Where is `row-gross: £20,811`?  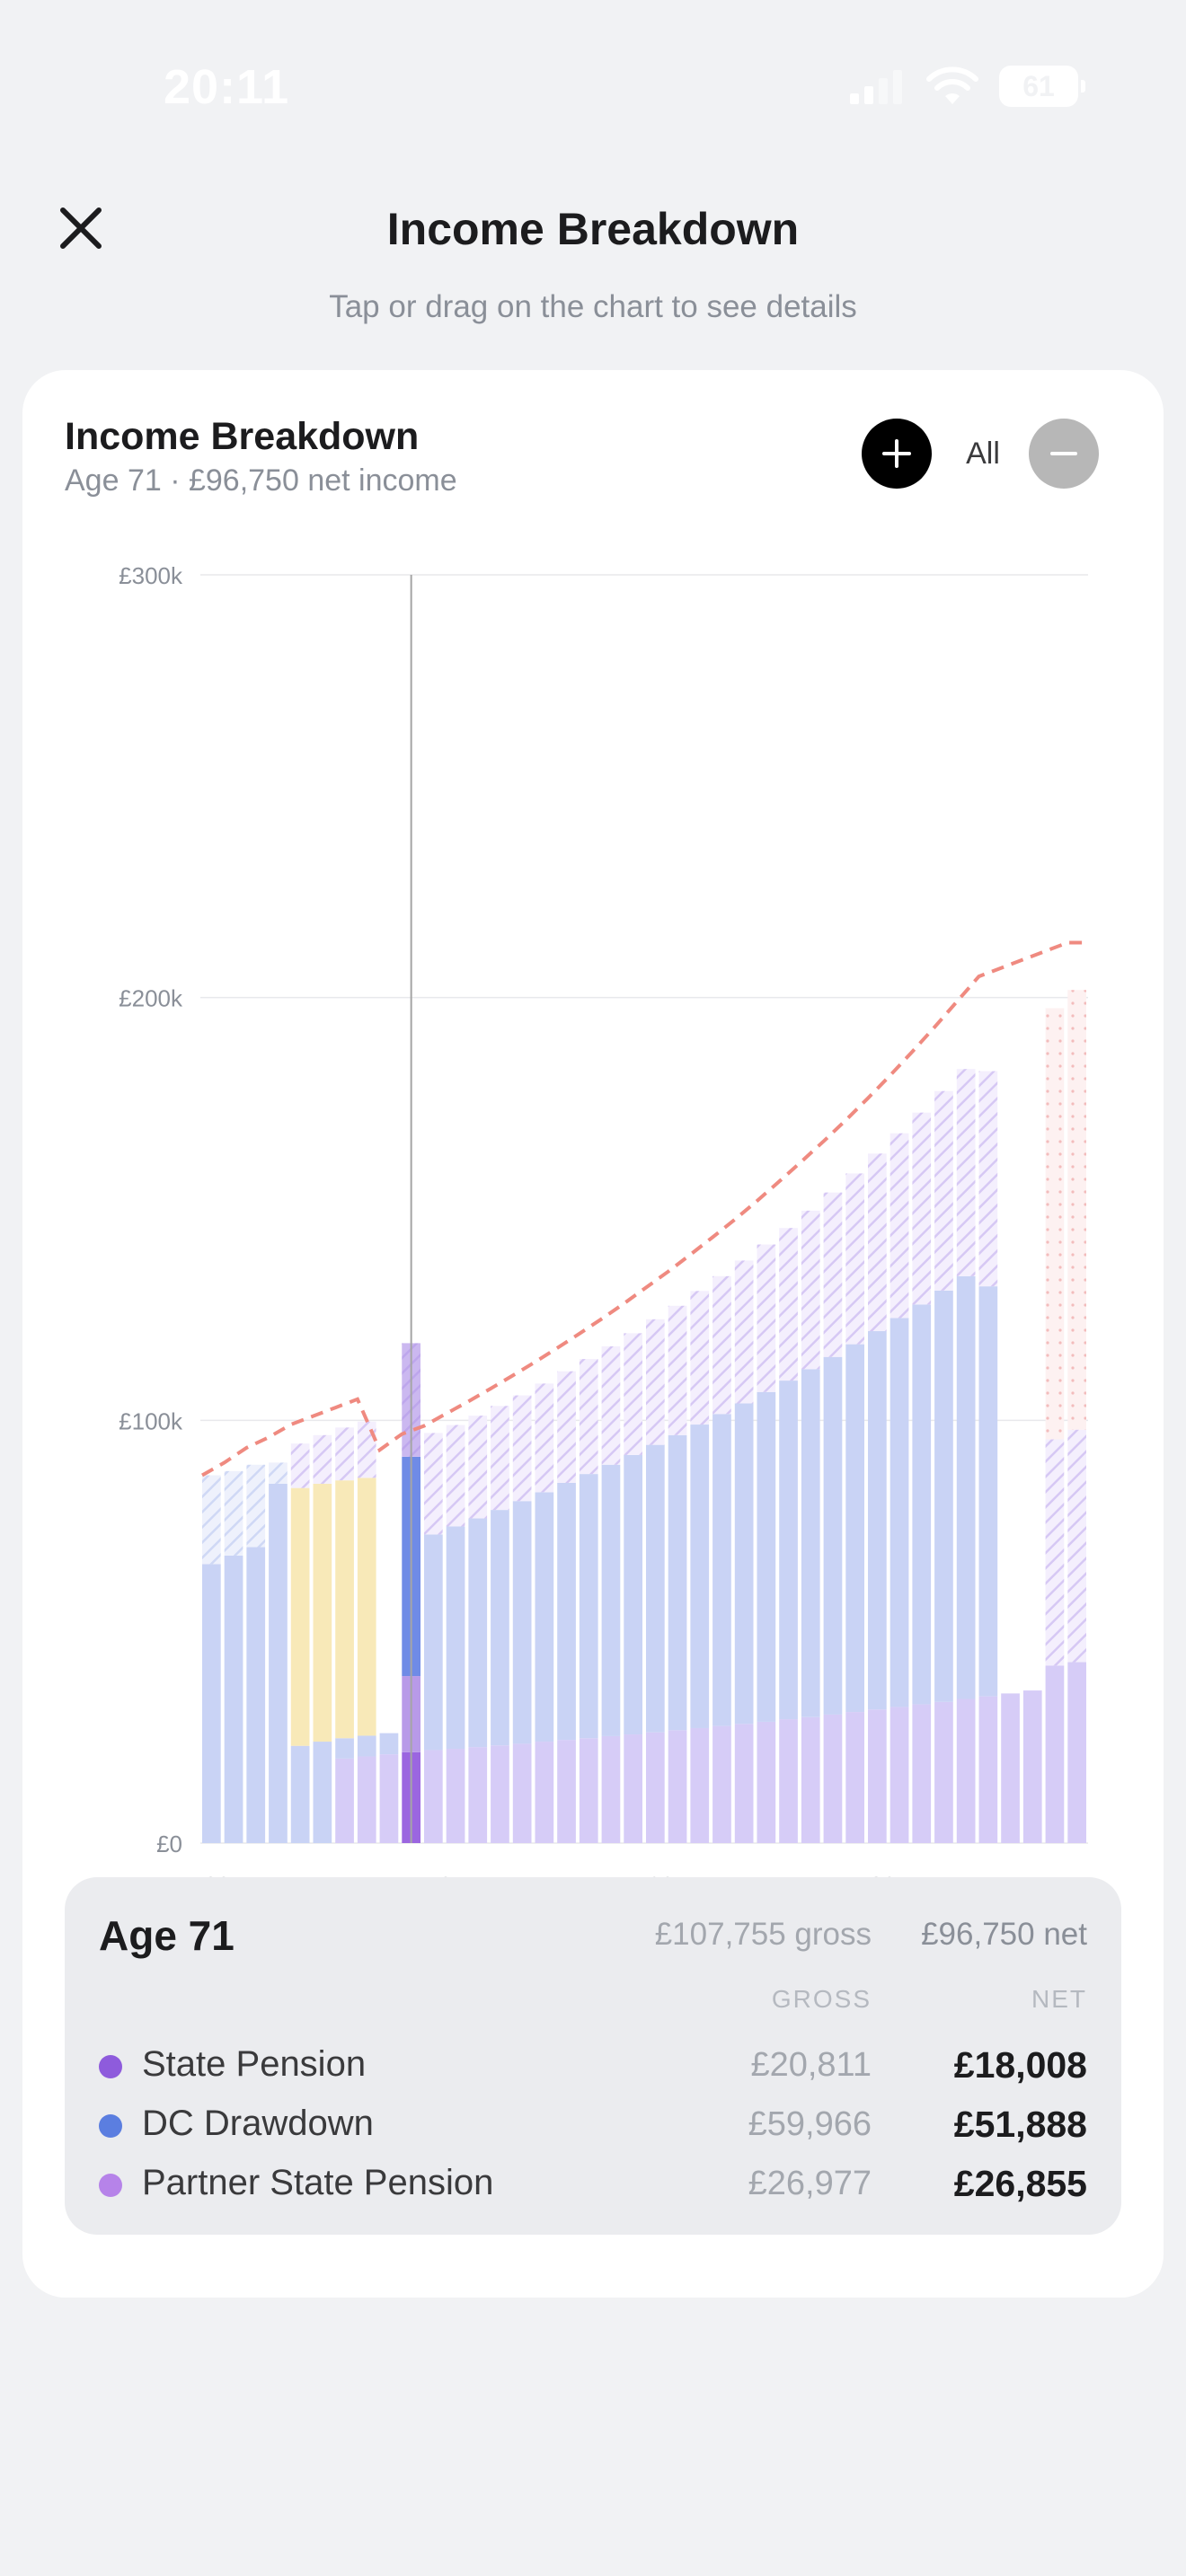
row-gross: £20,811 is located at coordinates (811, 2065).